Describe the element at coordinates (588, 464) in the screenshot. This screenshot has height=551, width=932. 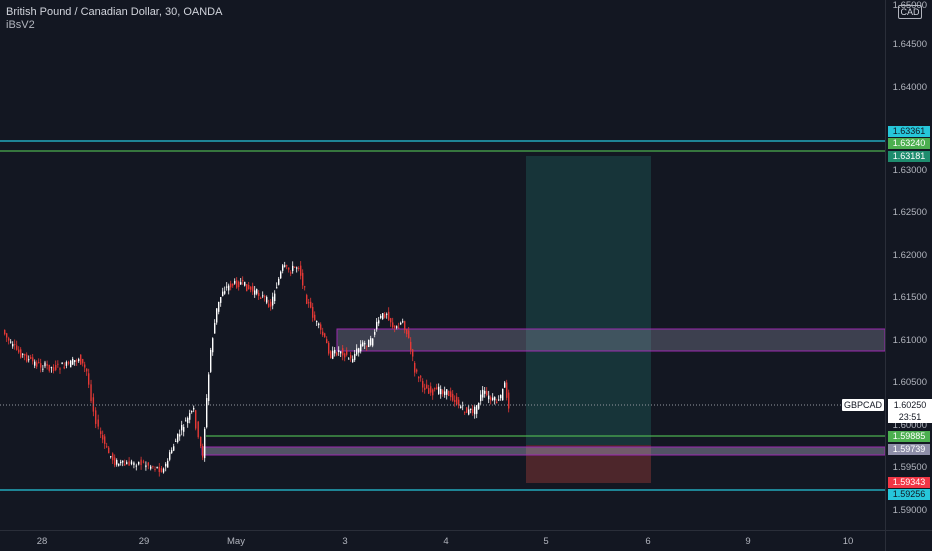
I see `stop-zone` at that location.